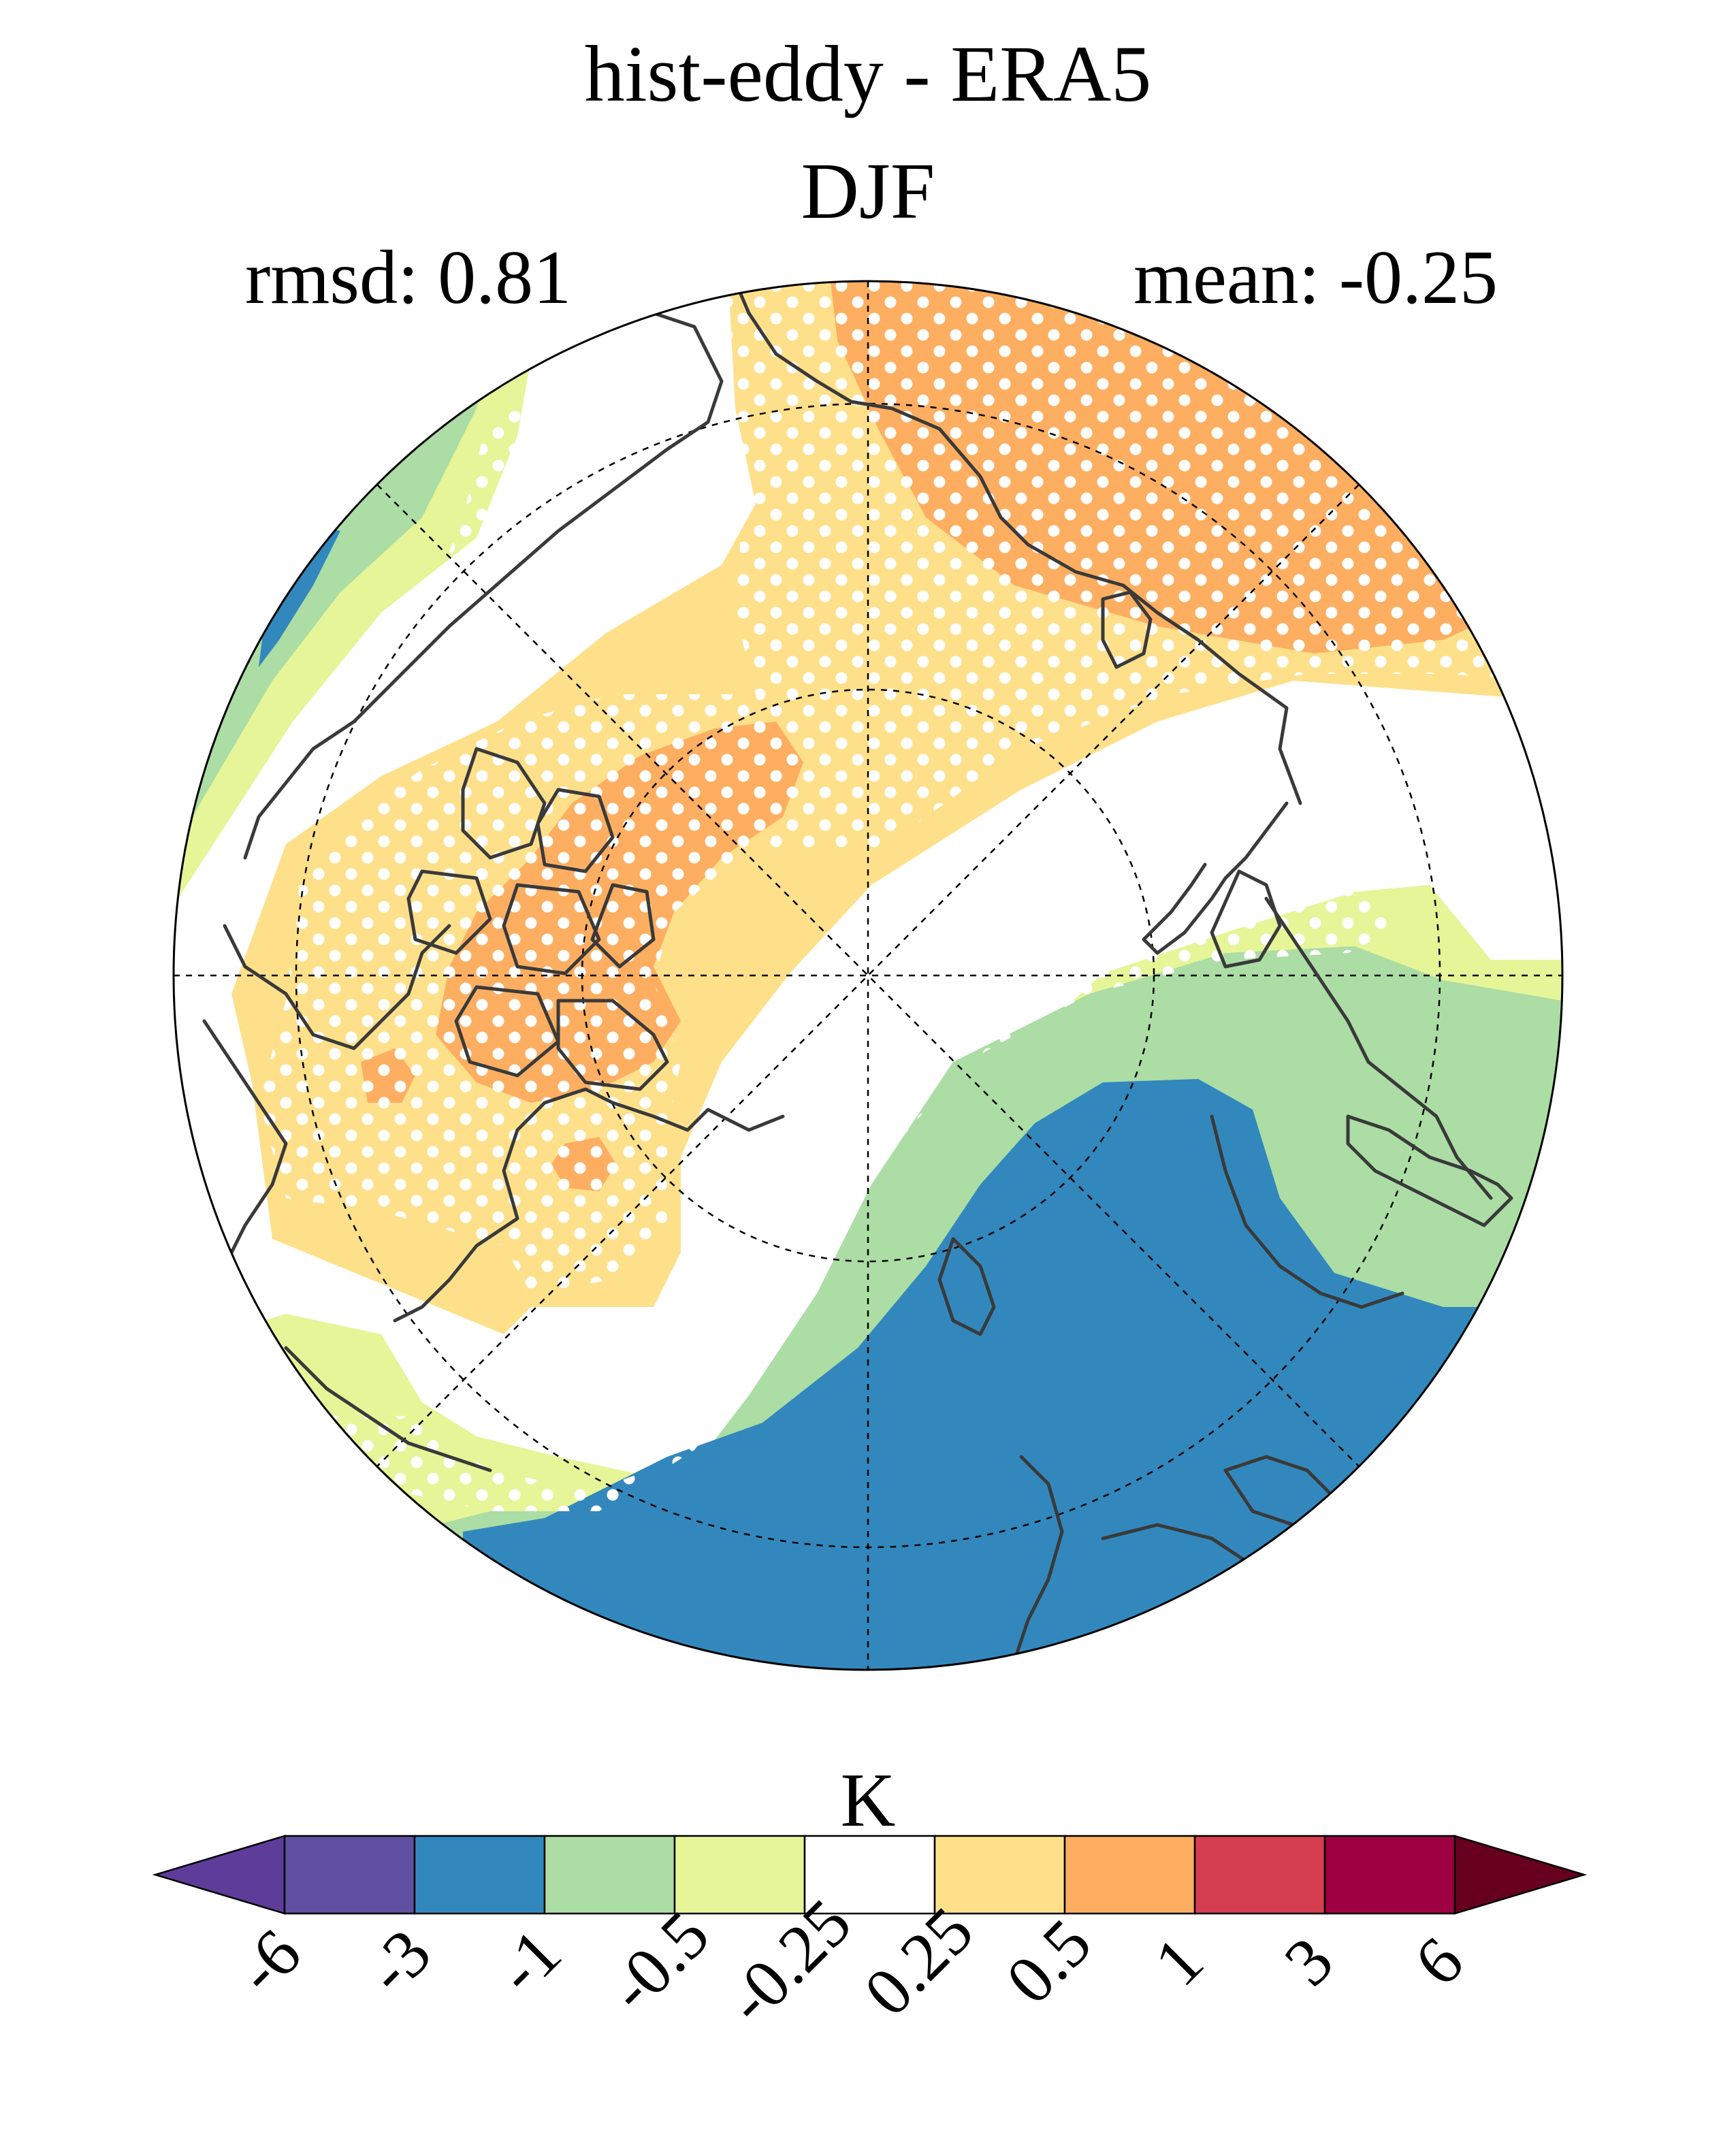 This screenshot has height=2130, width=1736. What do you see at coordinates (612, 1045) in the screenshot?
I see `coastline-baffin` at bounding box center [612, 1045].